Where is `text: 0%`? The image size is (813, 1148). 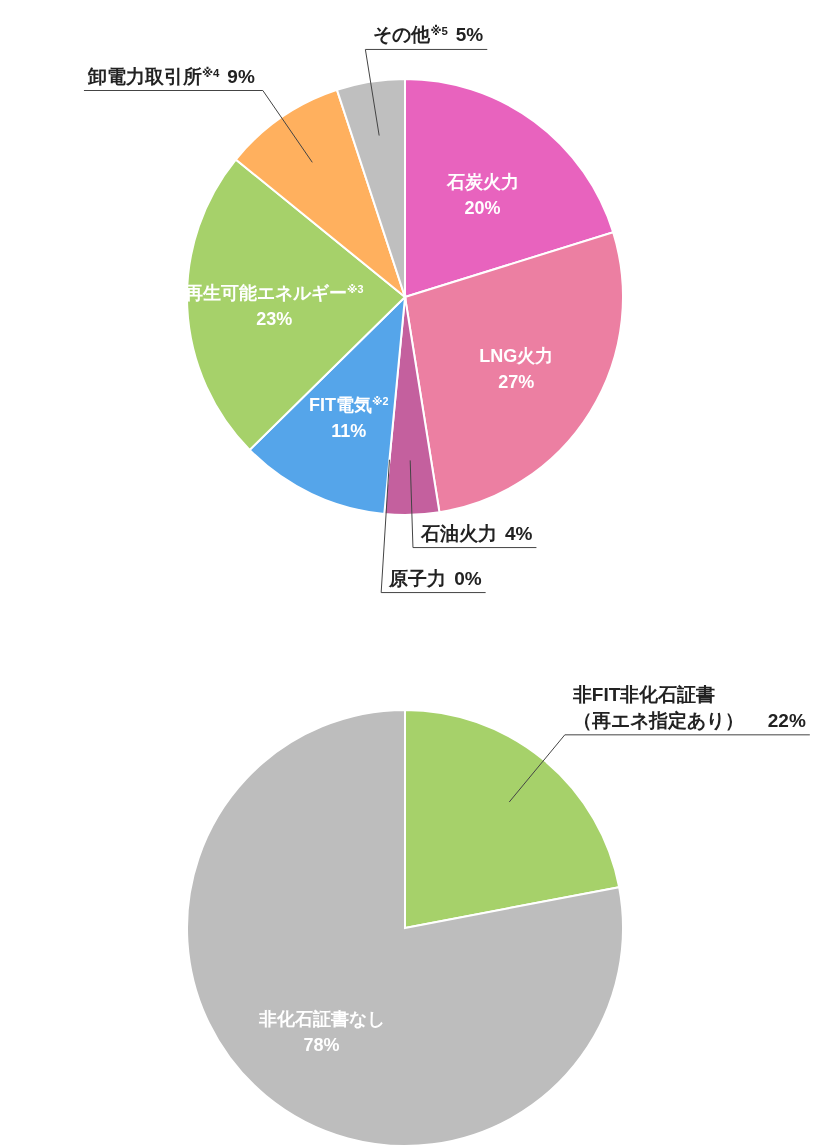 text: 0% is located at coordinates (468, 578).